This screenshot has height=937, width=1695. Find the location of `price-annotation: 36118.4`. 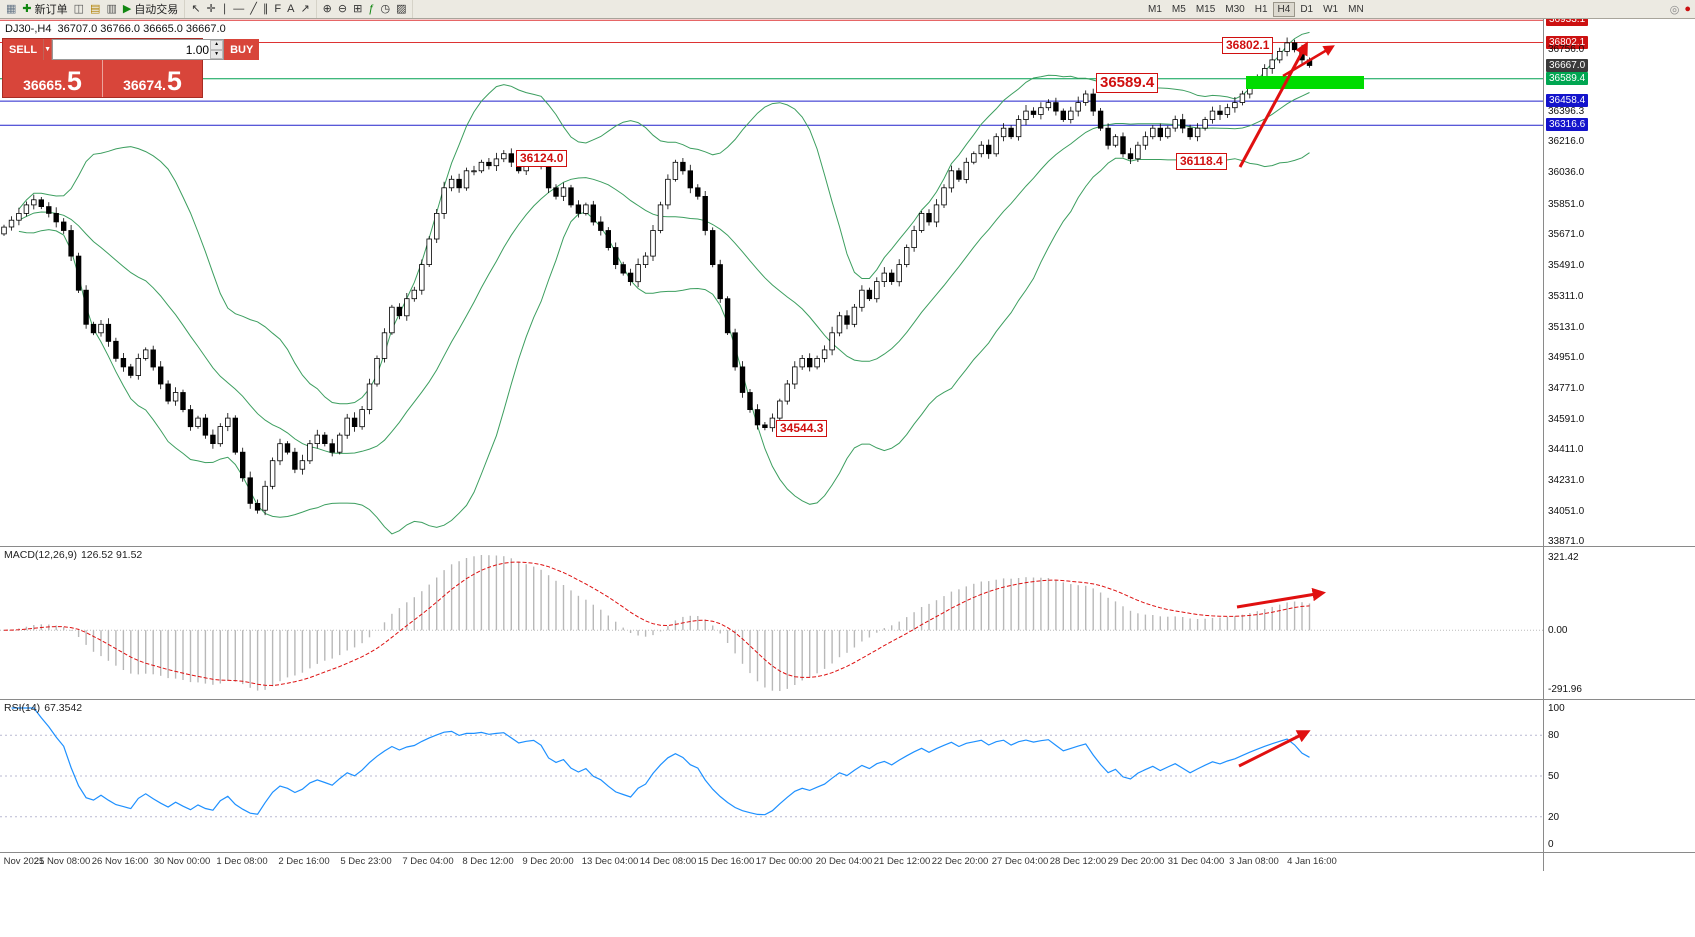

price-annotation: 36118.4 is located at coordinates (1201, 161).